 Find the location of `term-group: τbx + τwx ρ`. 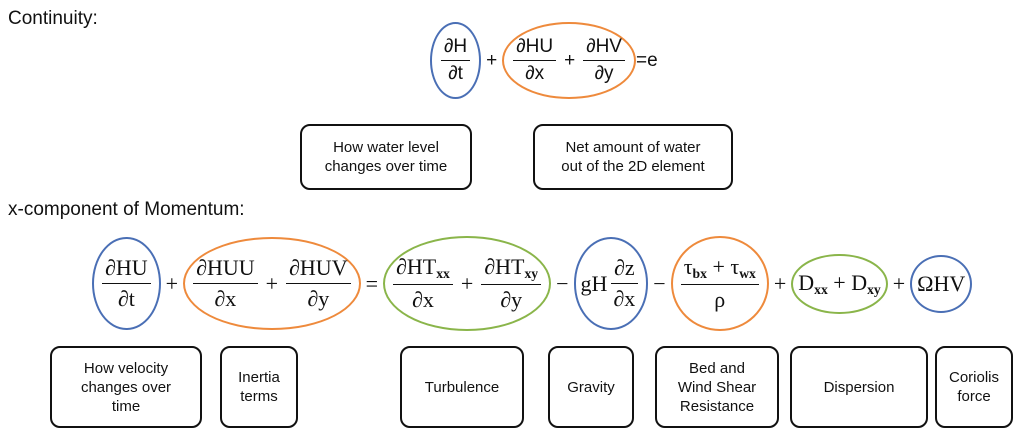

term-group: τbx + τwx ρ is located at coordinates (719, 284).